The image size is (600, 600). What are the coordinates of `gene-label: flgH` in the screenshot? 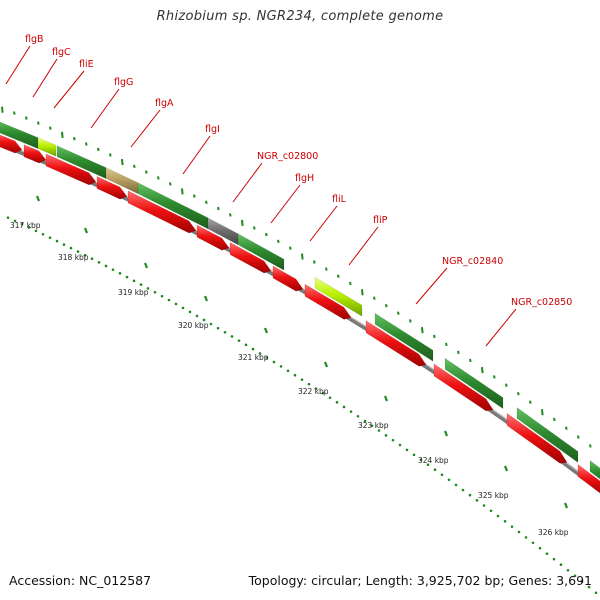 It's located at (304, 178).